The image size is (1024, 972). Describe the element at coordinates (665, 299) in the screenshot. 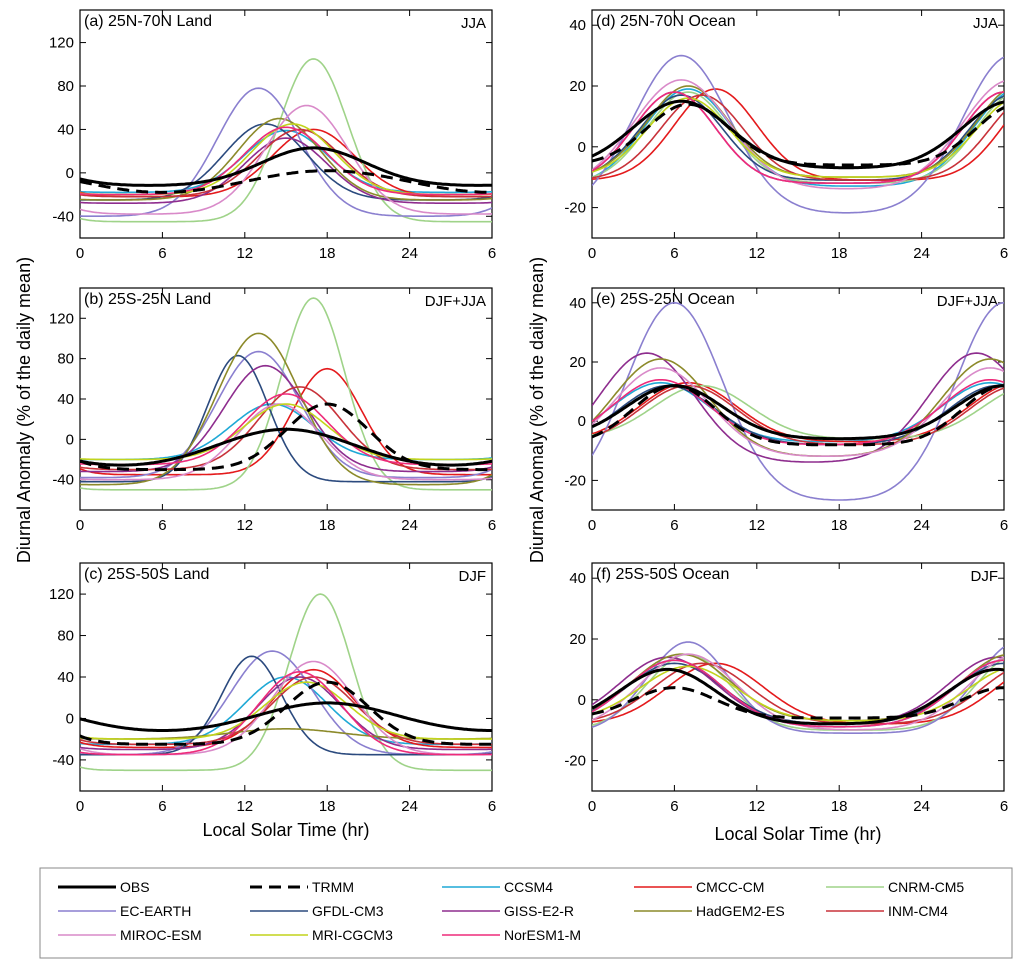

I see `panel-title: (e) 25S-25N Ocean` at that location.